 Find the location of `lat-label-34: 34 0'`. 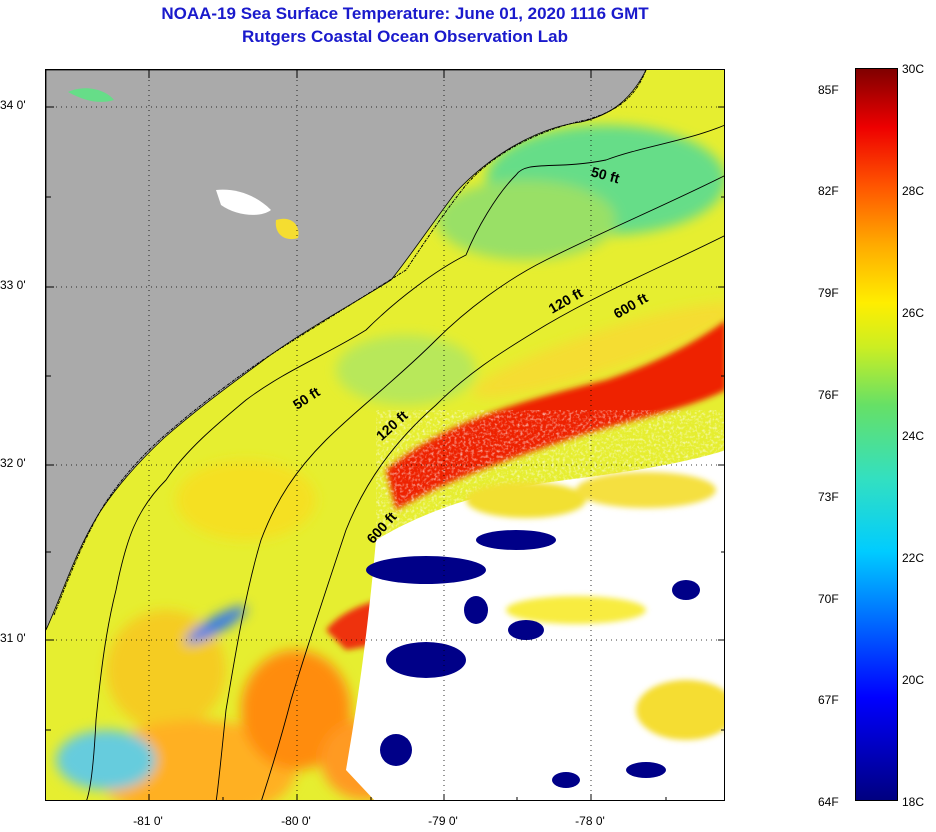

lat-label-34: 34 0' is located at coordinates (13, 105).